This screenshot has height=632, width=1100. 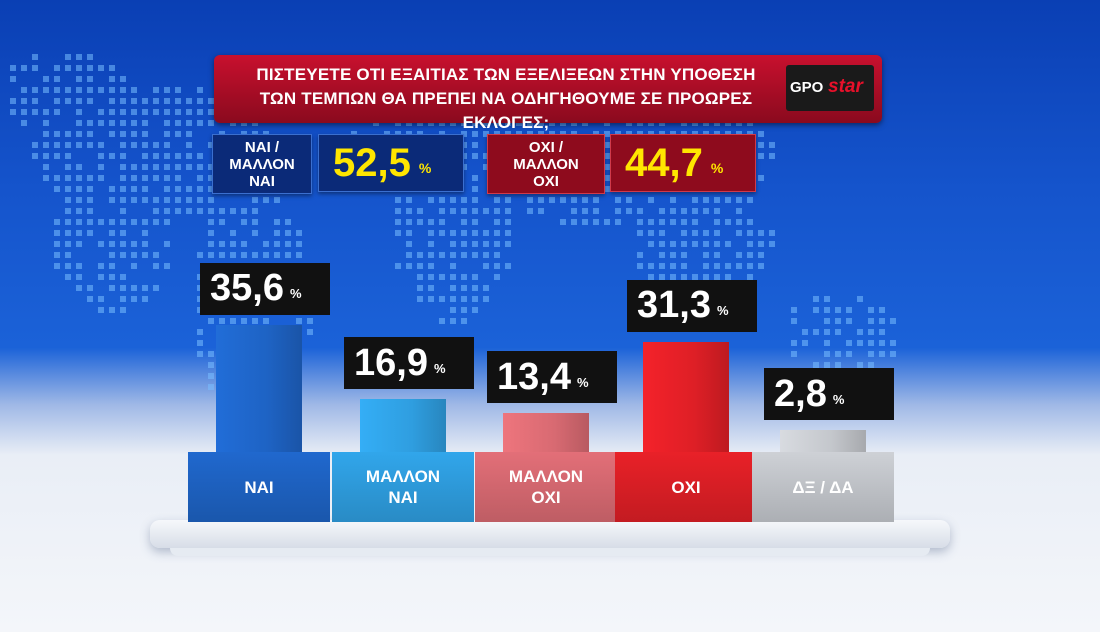 What do you see at coordinates (683, 163) in the screenshot?
I see `summary-no-value-box: 44,7 %` at bounding box center [683, 163].